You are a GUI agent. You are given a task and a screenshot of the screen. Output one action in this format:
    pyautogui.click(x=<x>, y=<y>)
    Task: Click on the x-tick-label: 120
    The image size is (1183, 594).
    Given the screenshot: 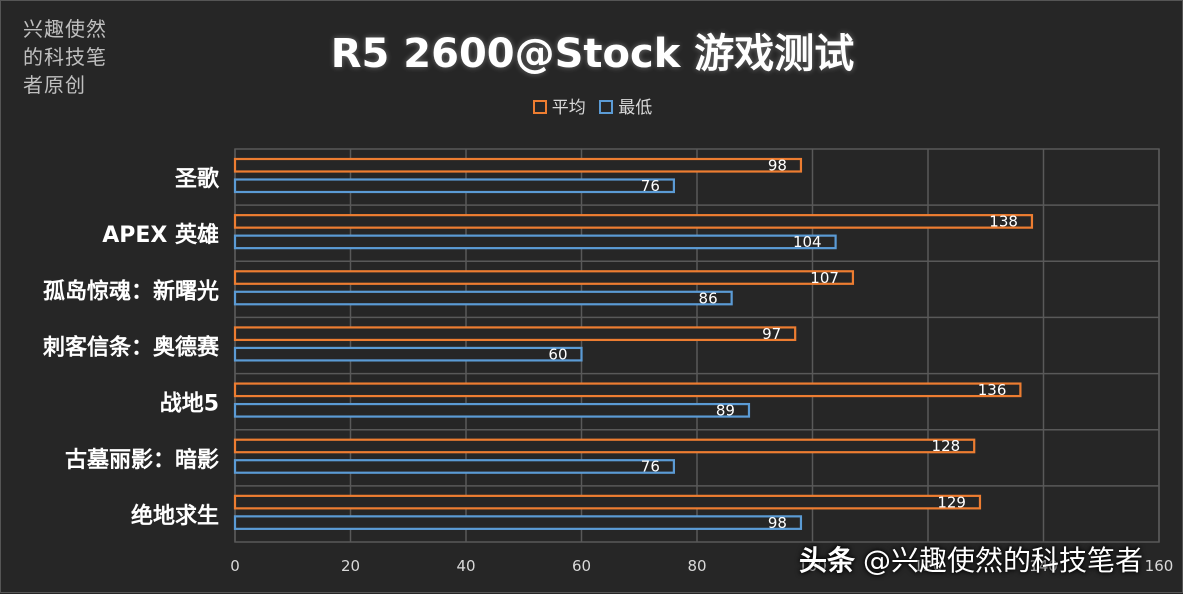 What is the action you would take?
    pyautogui.click(x=928, y=566)
    